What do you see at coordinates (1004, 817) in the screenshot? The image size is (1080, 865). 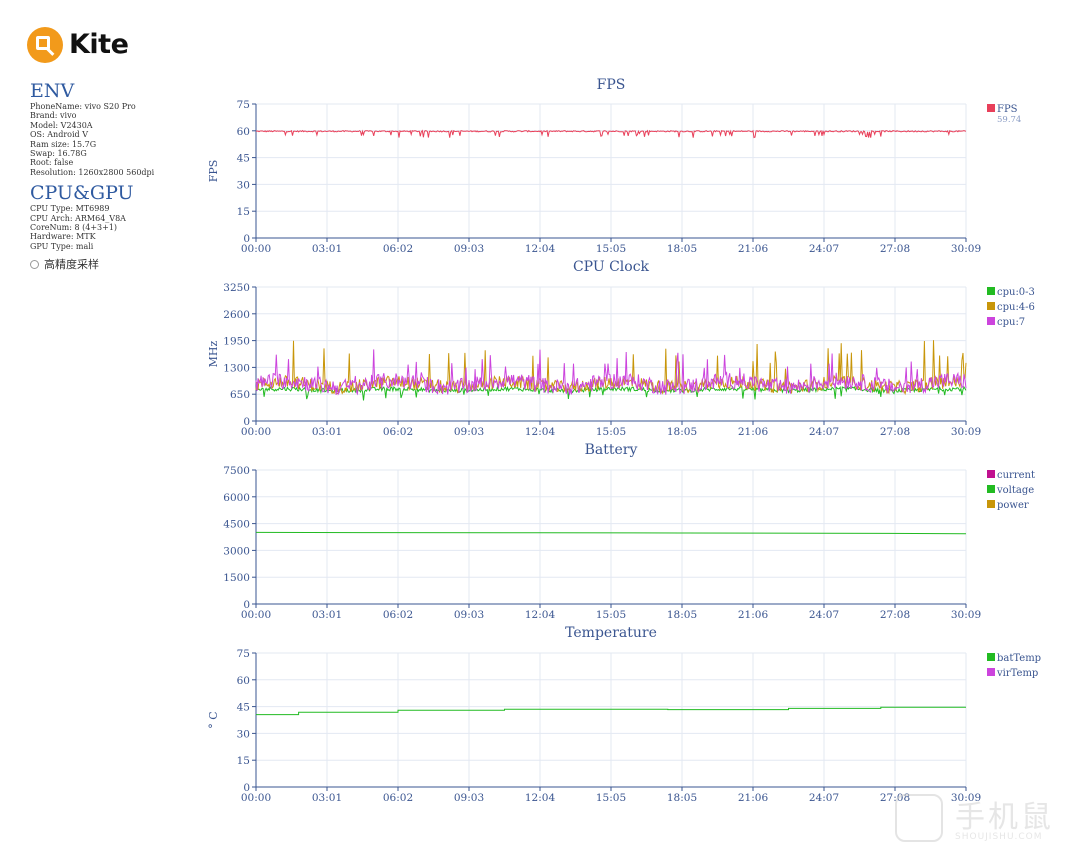 I see `watermark-text: 手机鼠` at bounding box center [1004, 817].